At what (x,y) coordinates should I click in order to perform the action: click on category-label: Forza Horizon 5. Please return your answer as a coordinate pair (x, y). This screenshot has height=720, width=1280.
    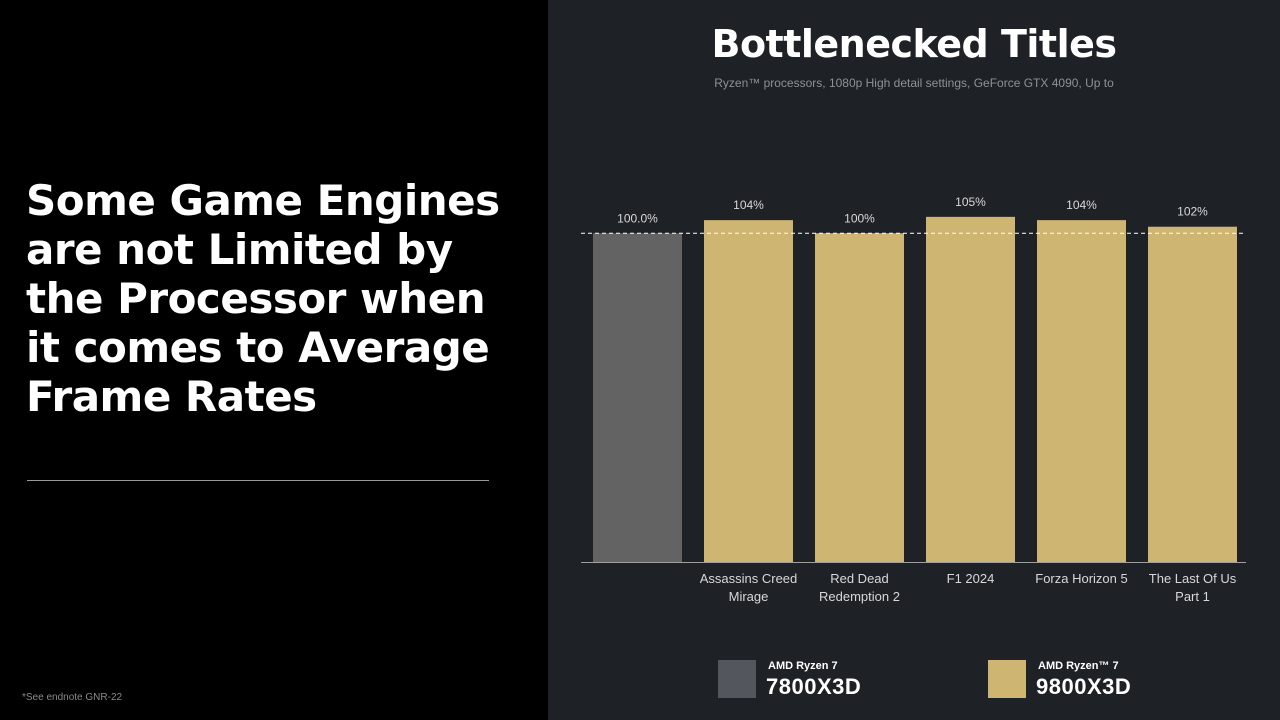
    Looking at the image, I should click on (1081, 578).